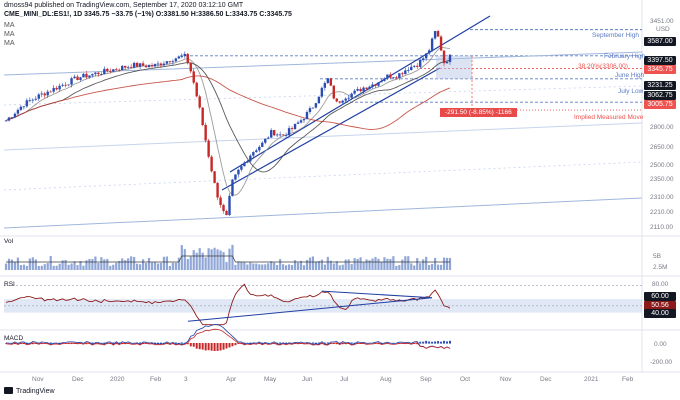 The height and width of the screenshot is (400, 680). Describe the element at coordinates (603, 66) in the screenshot. I see `fib-label: 38.20%(3306.00)` at that location.